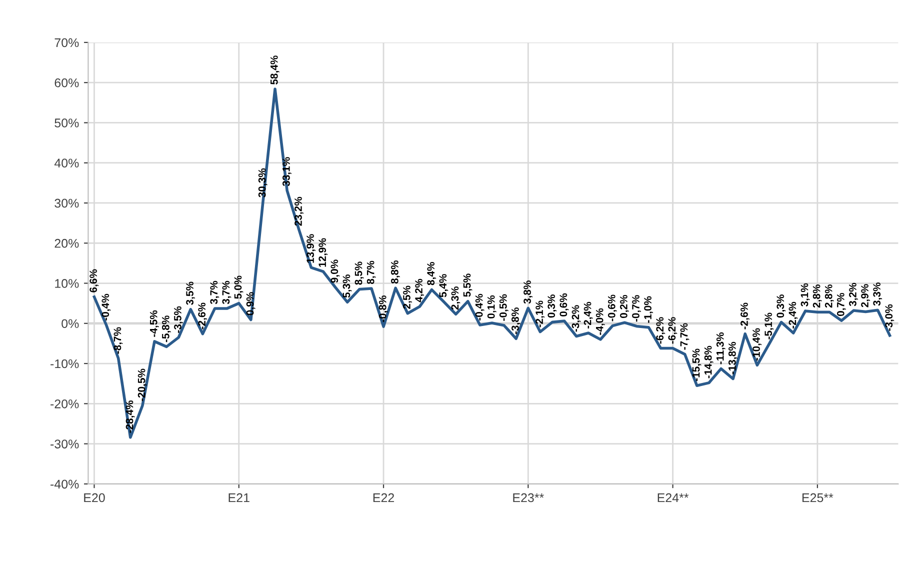 This screenshot has width=900, height=566. I want to click on data-label: -5,8%, so click(166, 329).